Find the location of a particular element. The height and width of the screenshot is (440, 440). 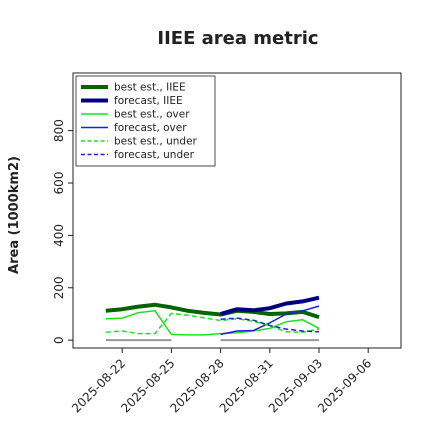

y-tick-label: 200 is located at coordinates (59, 287).